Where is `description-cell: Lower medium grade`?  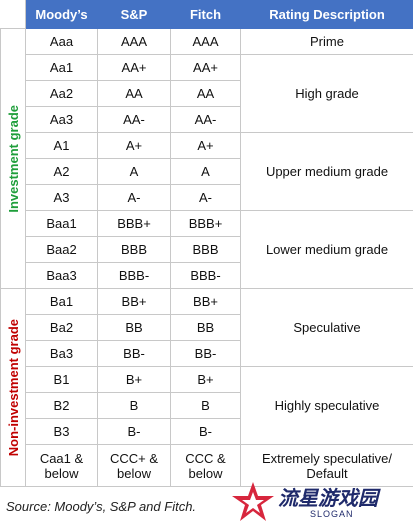
description-cell: Lower medium grade is located at coordinates (327, 250).